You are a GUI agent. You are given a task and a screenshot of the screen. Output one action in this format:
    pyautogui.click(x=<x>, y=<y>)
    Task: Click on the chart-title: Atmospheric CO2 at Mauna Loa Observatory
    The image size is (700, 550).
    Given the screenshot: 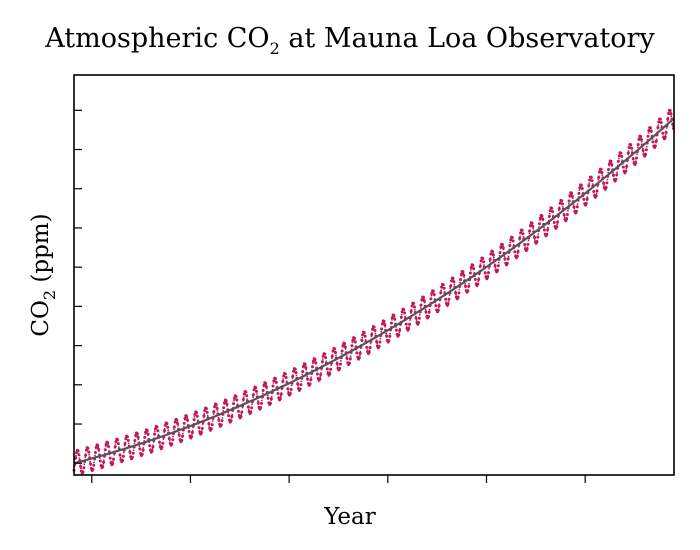 What is the action you would take?
    pyautogui.click(x=349, y=40)
    